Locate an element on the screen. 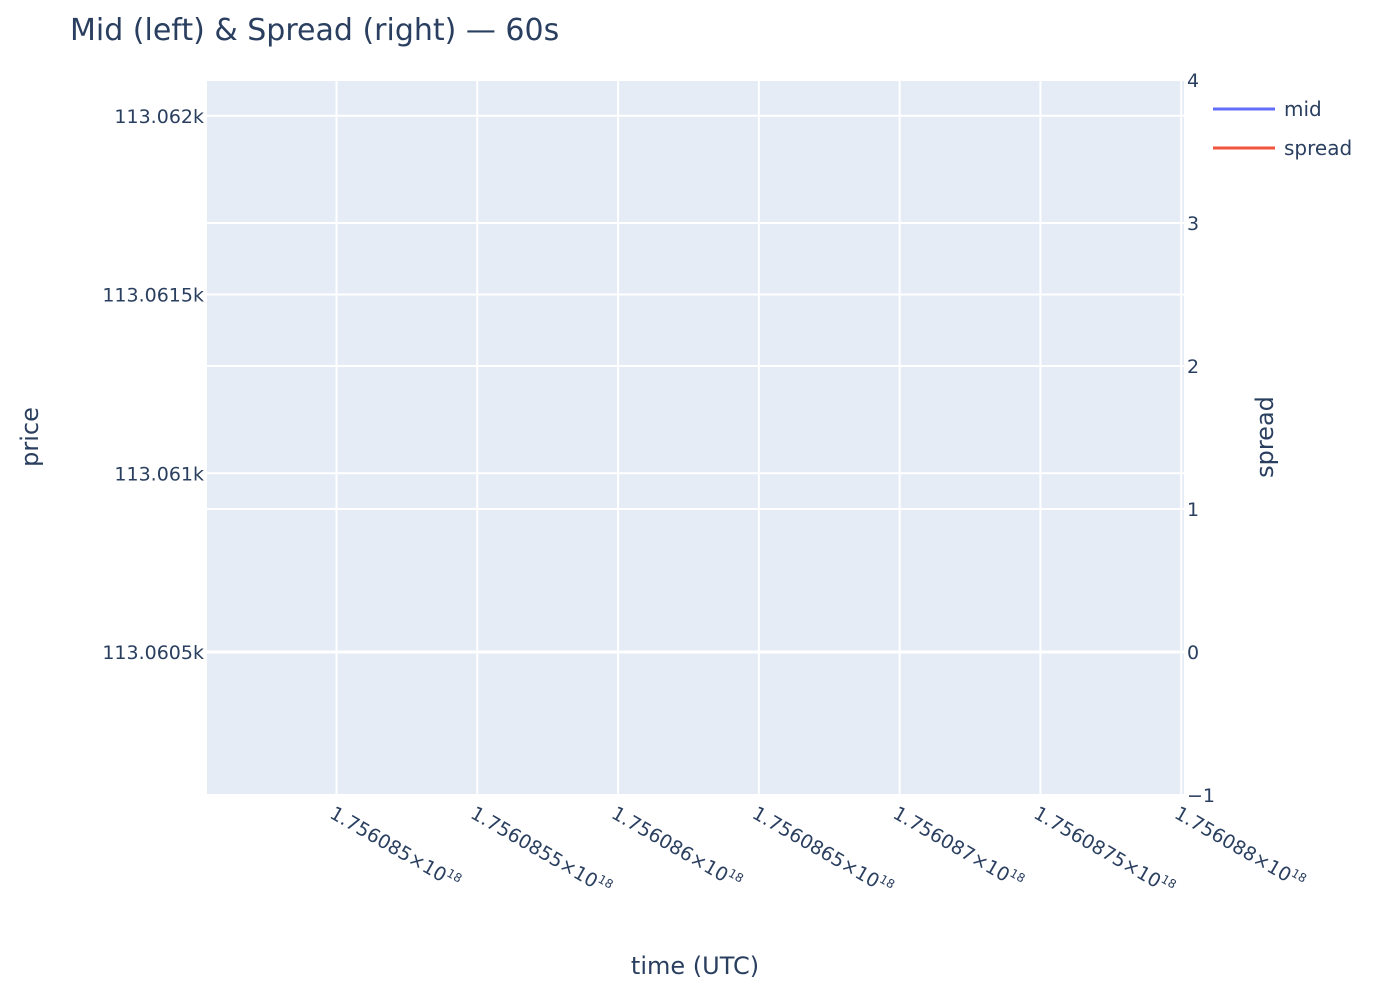 The width and height of the screenshot is (1400, 1000). legend-item-mid: mid is located at coordinates (1267, 109).